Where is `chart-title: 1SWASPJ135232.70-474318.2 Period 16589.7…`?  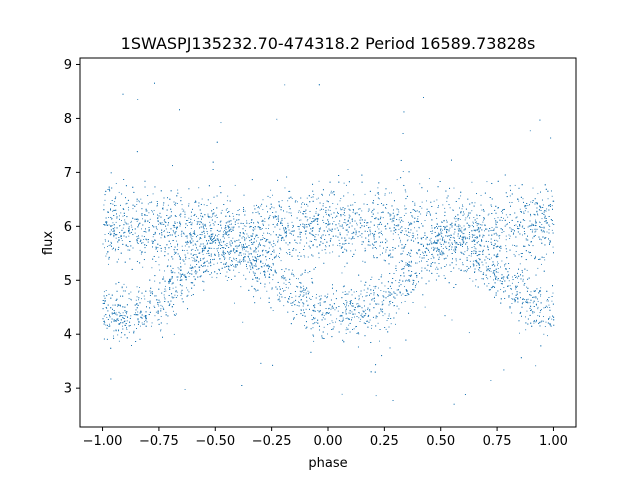
chart-title: 1SWASPJ135232.70-474318.2 Period 16589.7… is located at coordinates (328, 43).